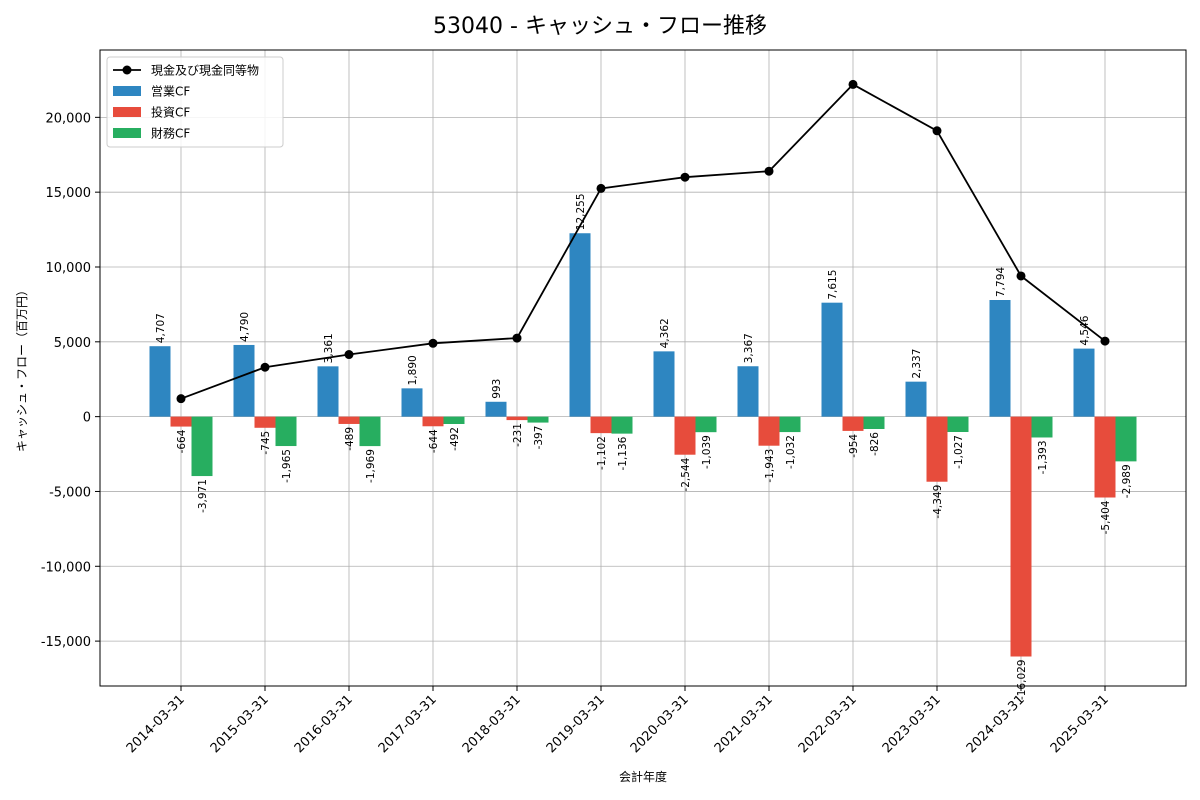  Describe the element at coordinates (833, 285) in the screenshot. I see `data-label: 7,615` at that location.